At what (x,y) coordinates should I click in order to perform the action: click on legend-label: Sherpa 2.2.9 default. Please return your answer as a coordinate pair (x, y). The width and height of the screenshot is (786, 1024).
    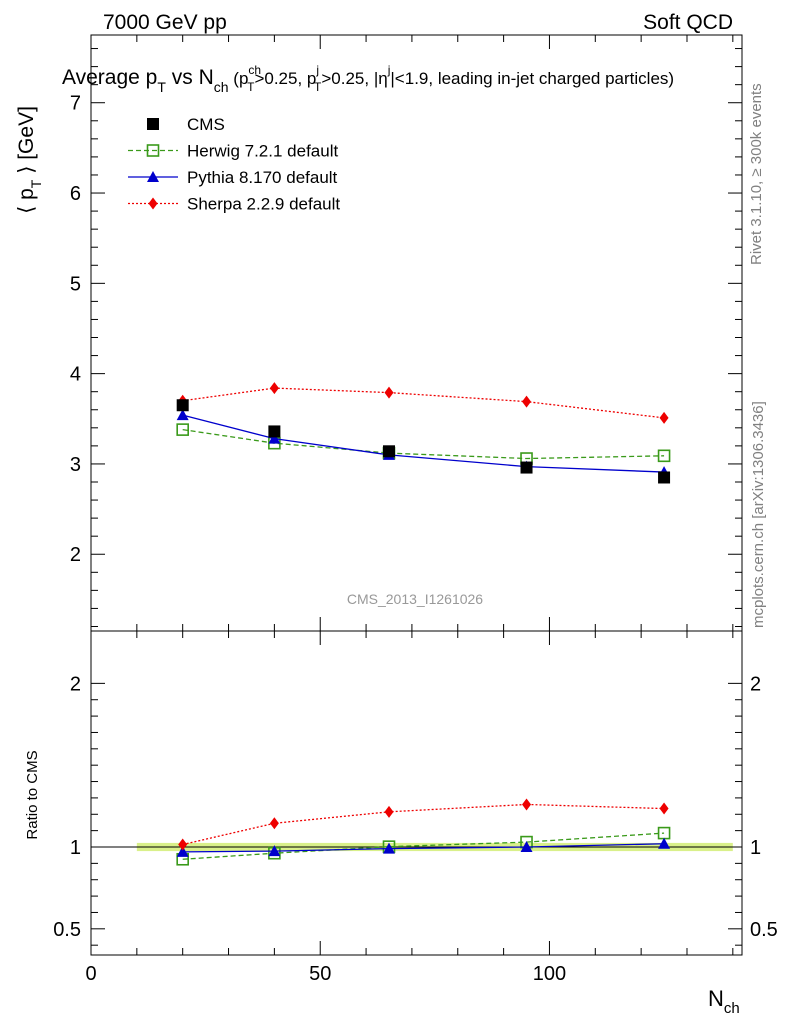
    Looking at the image, I should click on (263, 204).